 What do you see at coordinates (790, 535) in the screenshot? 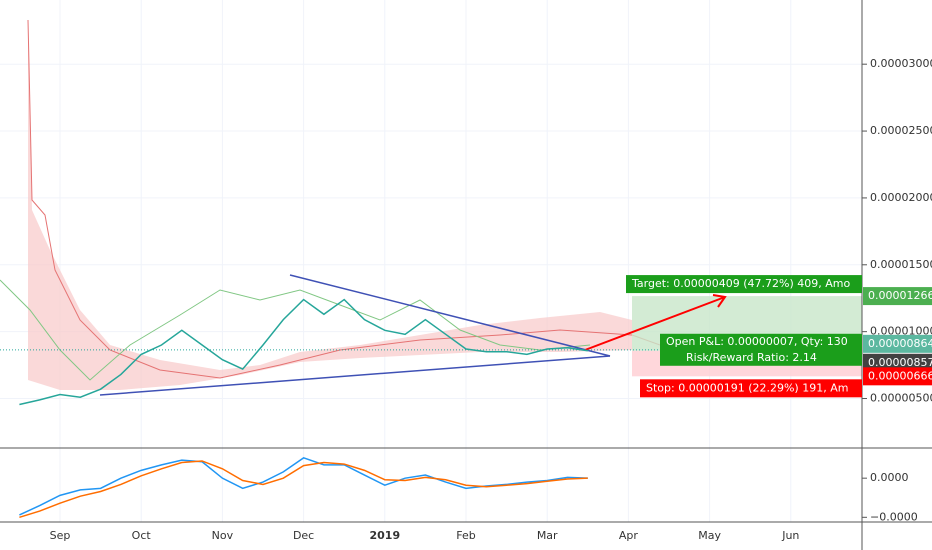
I see `x-tick-label: Jun` at bounding box center [790, 535].